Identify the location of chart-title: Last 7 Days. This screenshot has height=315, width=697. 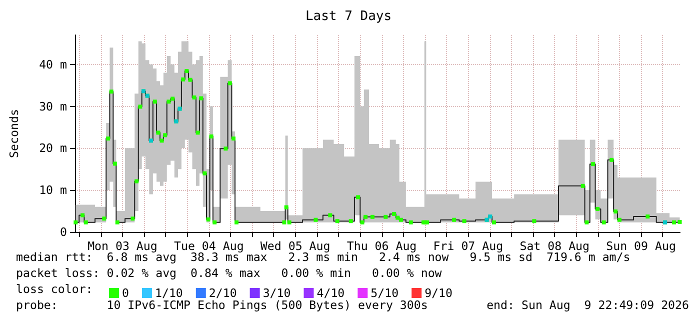
(348, 16).